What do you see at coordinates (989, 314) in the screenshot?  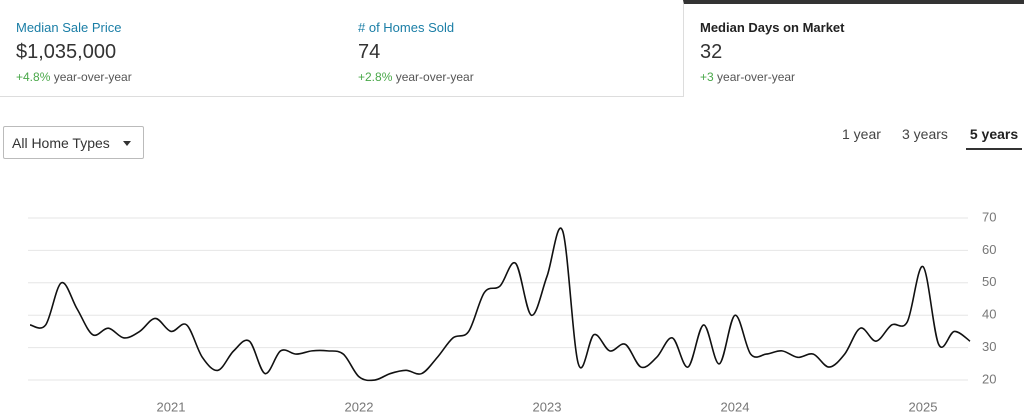 I see `y-tick-label: 40` at bounding box center [989, 314].